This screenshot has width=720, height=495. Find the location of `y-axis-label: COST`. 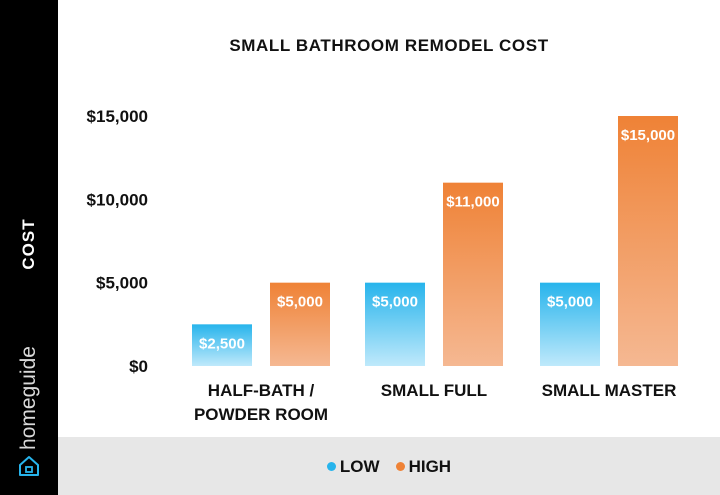

y-axis-label: COST is located at coordinates (28, 244).